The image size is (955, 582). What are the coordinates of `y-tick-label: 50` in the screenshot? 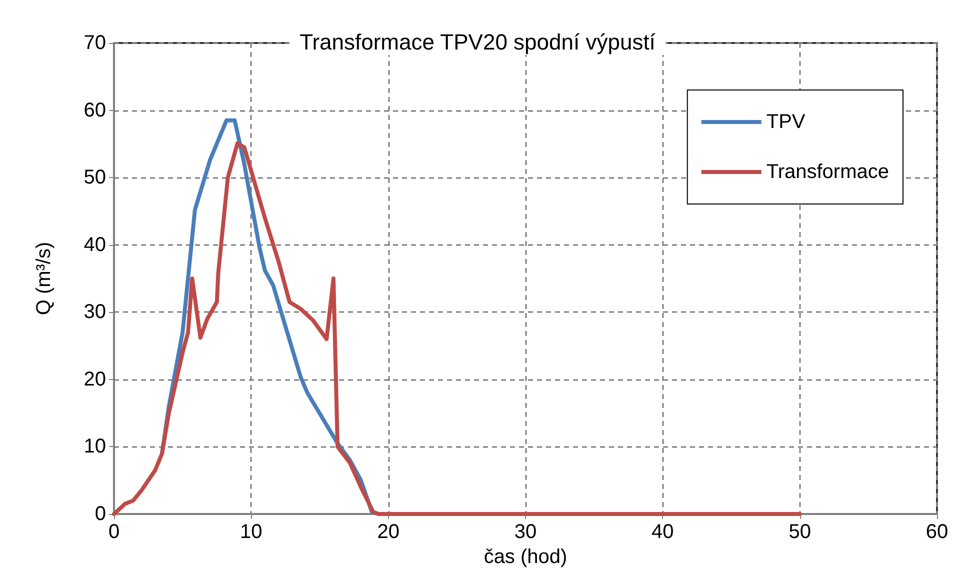 It's located at (95, 177).